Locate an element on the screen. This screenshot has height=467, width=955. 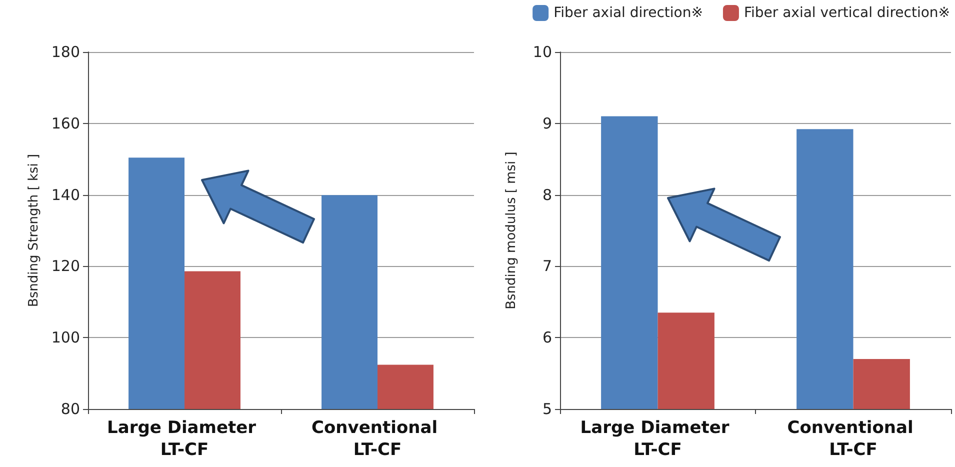
y-tick-label: 6 is located at coordinates (547, 337).